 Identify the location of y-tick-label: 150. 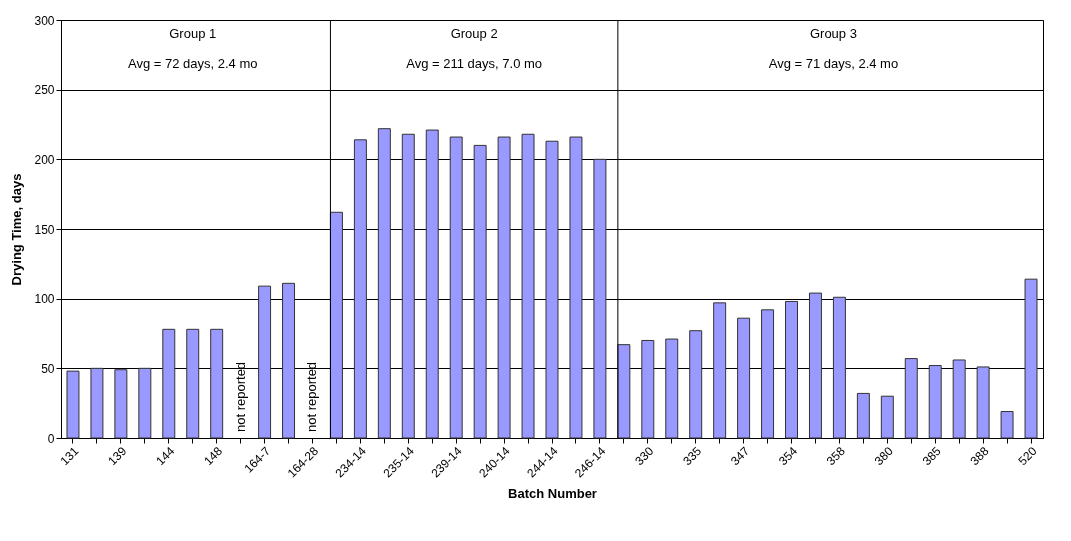
(44, 229).